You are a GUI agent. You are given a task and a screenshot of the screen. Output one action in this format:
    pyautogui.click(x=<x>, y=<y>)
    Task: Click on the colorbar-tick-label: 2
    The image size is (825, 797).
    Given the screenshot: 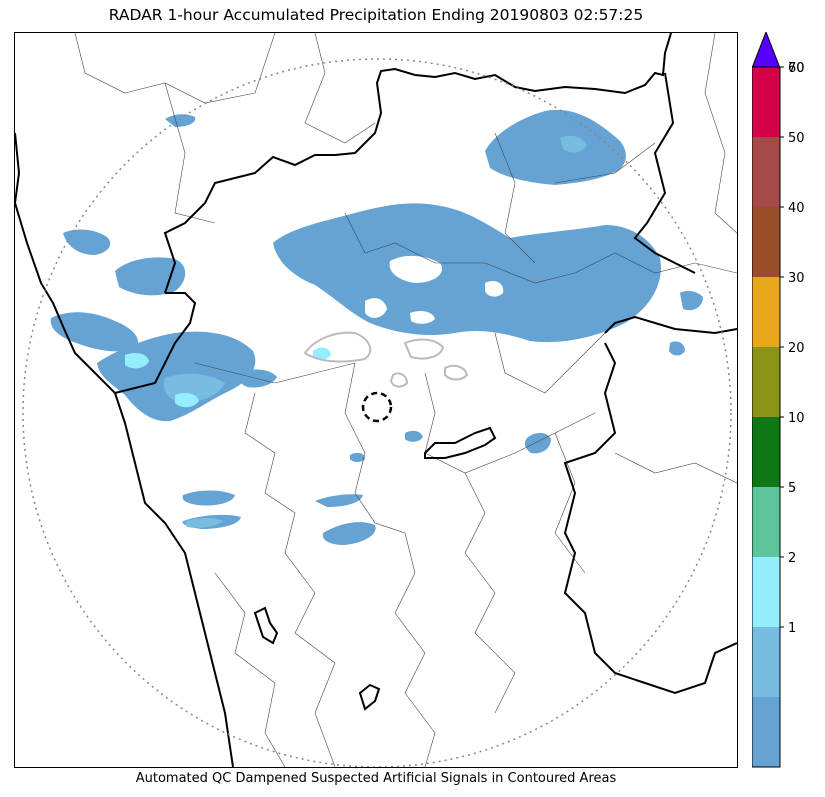 What is the action you would take?
    pyautogui.click(x=792, y=558)
    